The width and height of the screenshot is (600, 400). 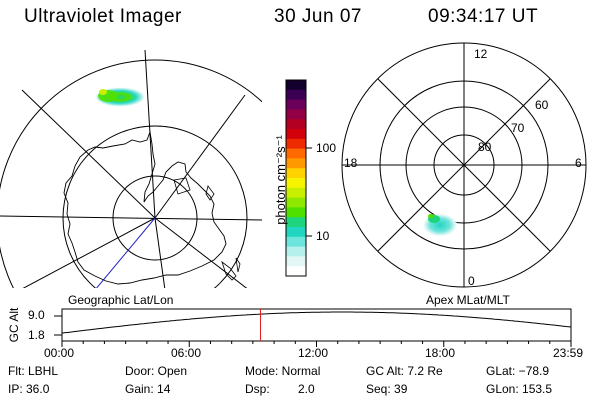 I want to click on orbit-track-line, so click(x=126, y=252).